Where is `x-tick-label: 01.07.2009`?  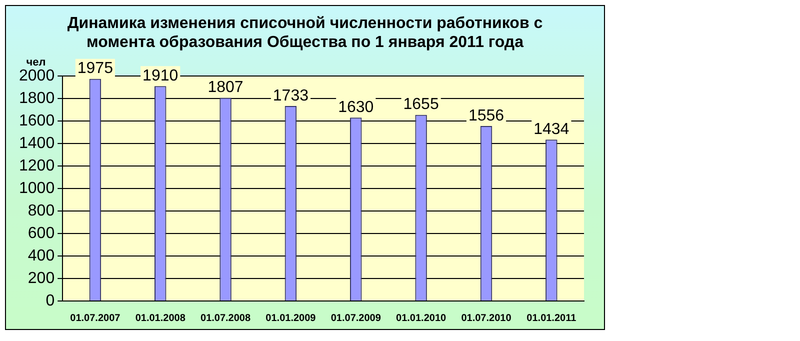
x-tick-label: 01.07.2009 is located at coordinates (356, 318).